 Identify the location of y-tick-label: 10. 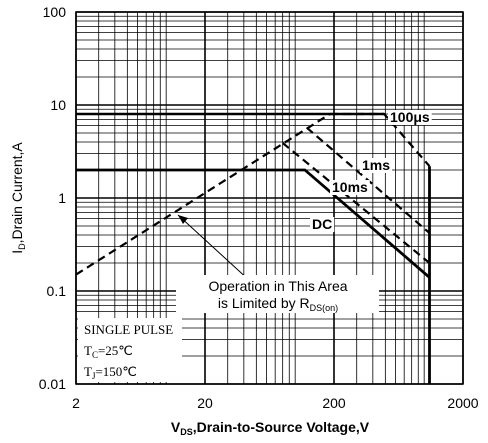
(58, 105).